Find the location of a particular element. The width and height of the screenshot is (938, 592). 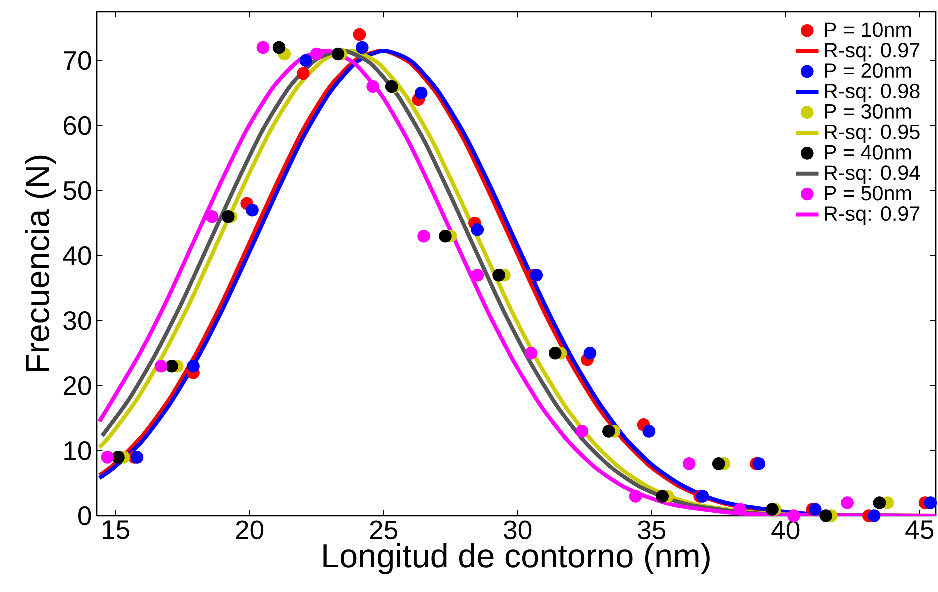

y-tick-label: 50 is located at coordinates (78, 190).